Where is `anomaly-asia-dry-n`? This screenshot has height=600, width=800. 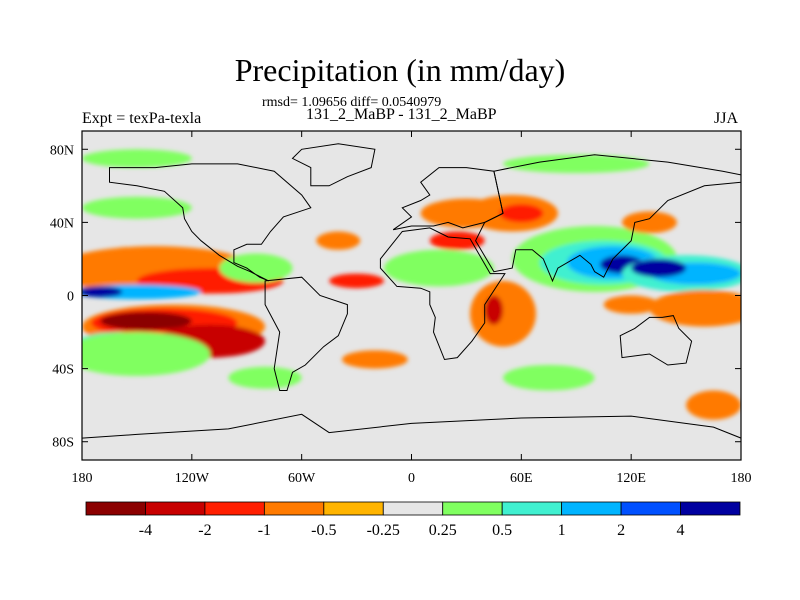
anomaly-asia-dry-n is located at coordinates (649, 222).